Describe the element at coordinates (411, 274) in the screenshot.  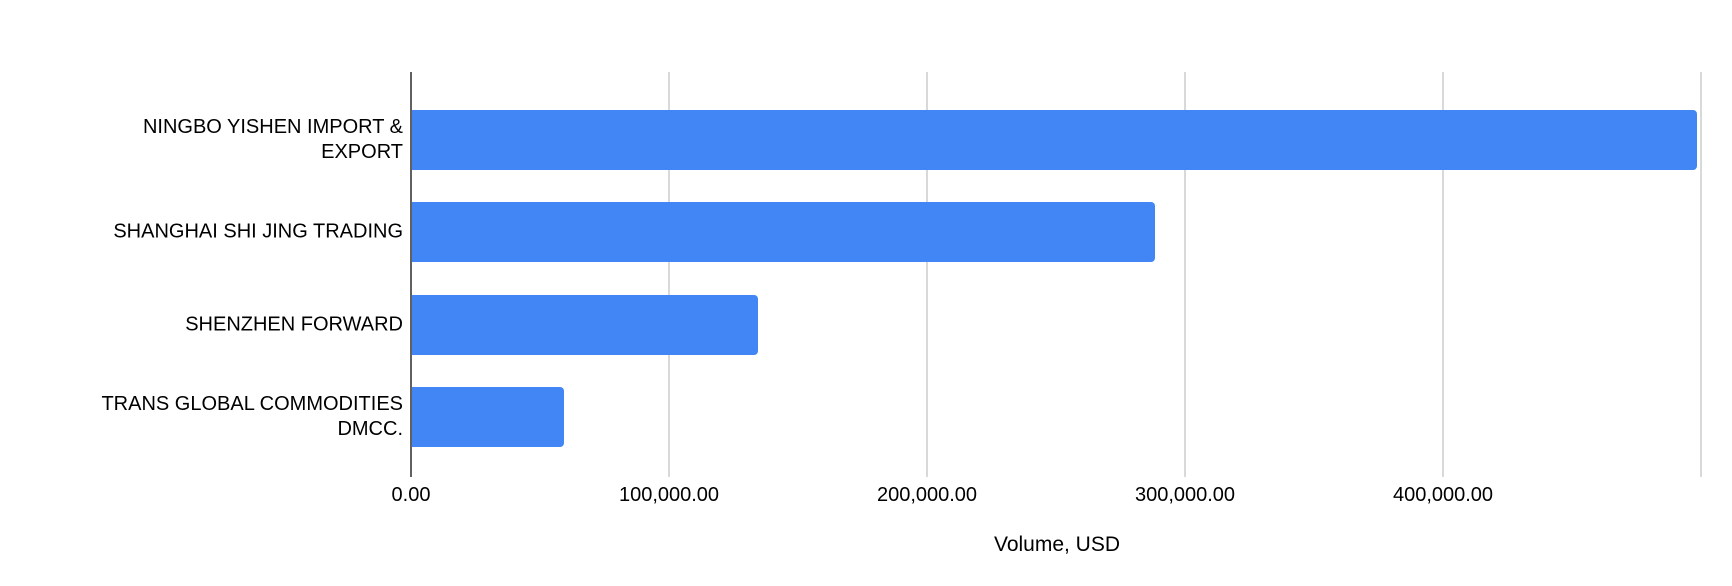
I see `axis-baseline` at that location.